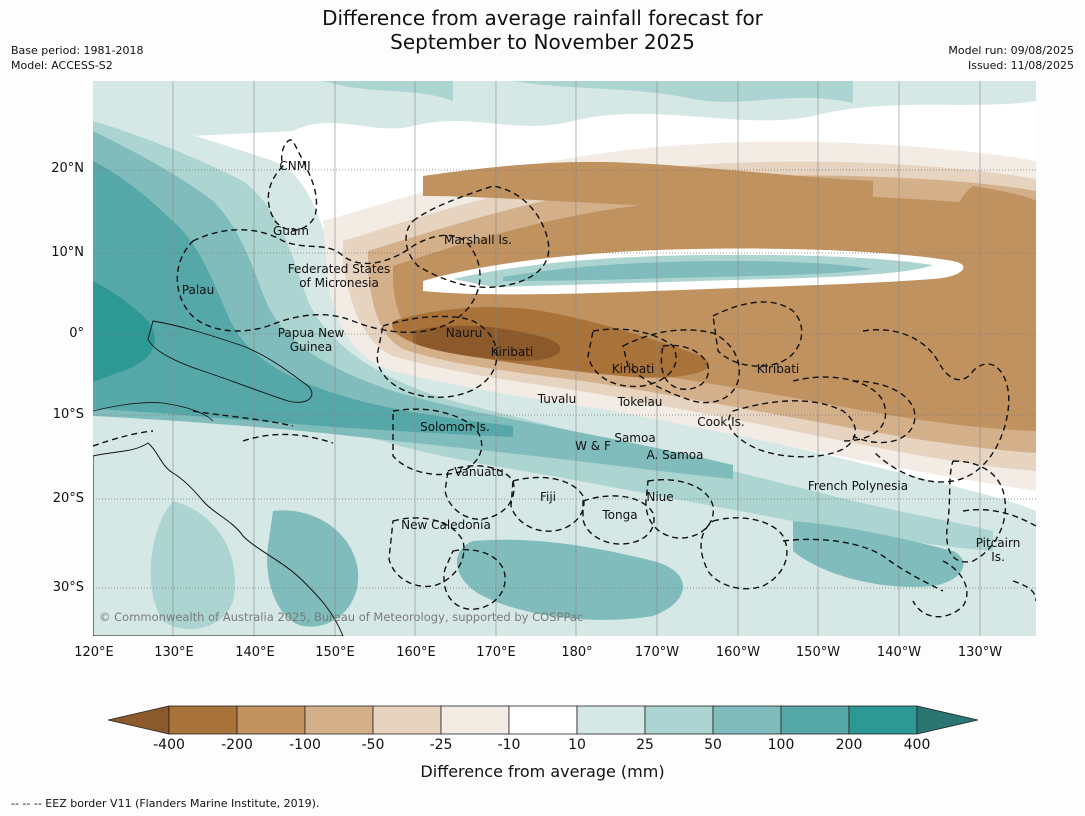 The width and height of the screenshot is (1085, 816). What do you see at coordinates (218, 539) in the screenshot?
I see `australia-coastline` at bounding box center [218, 539].